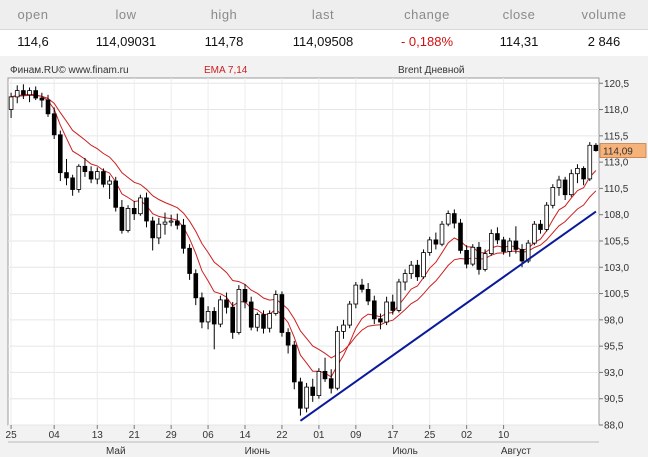 This screenshot has width=648, height=457. Describe the element at coordinates (12, 435) in the screenshot. I see `x-day-label: 25` at that location.